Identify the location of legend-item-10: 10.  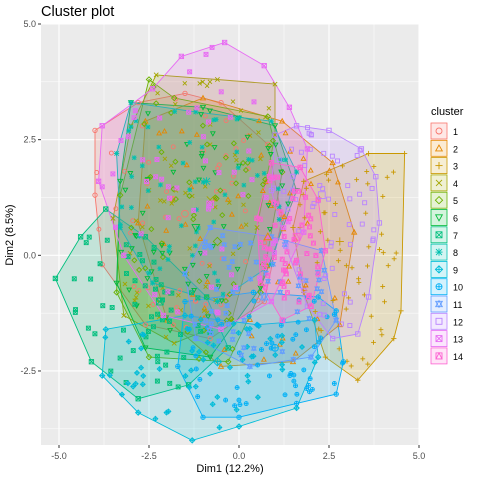
(446, 287).